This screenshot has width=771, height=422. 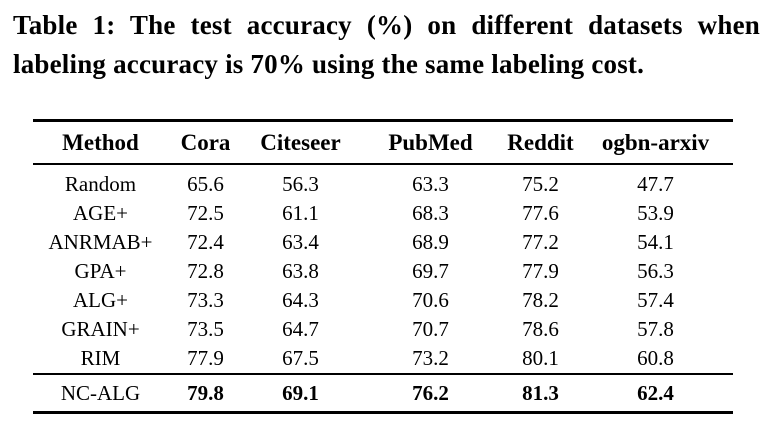 I want to click on method-cell: ALG+, so click(x=100, y=300).